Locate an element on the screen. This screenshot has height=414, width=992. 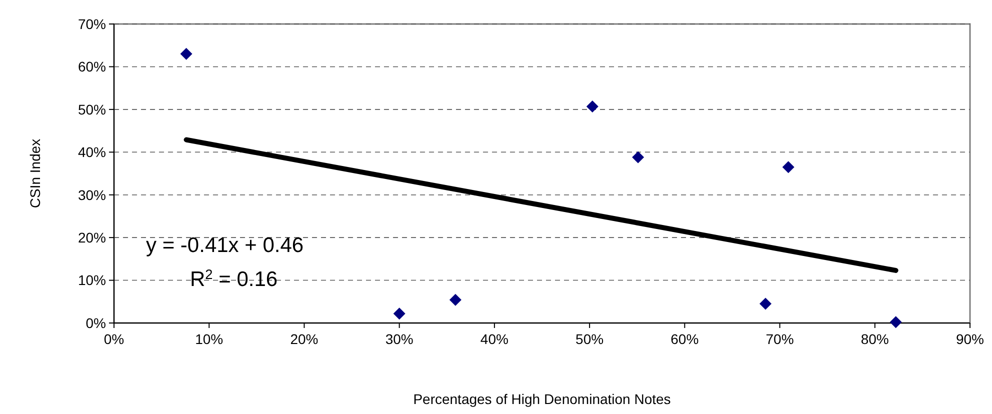
x-tick-label: 50% is located at coordinates (590, 339).